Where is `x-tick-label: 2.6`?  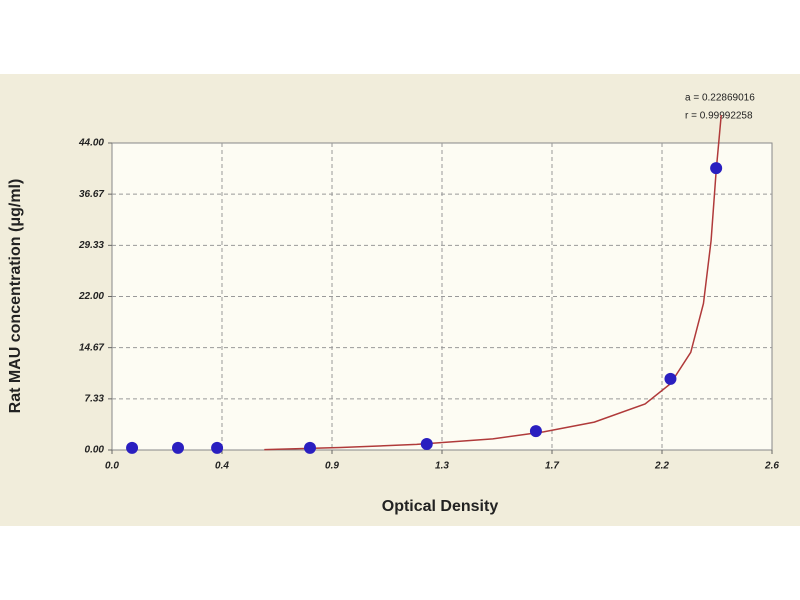 x-tick-label: 2.6 is located at coordinates (771, 466).